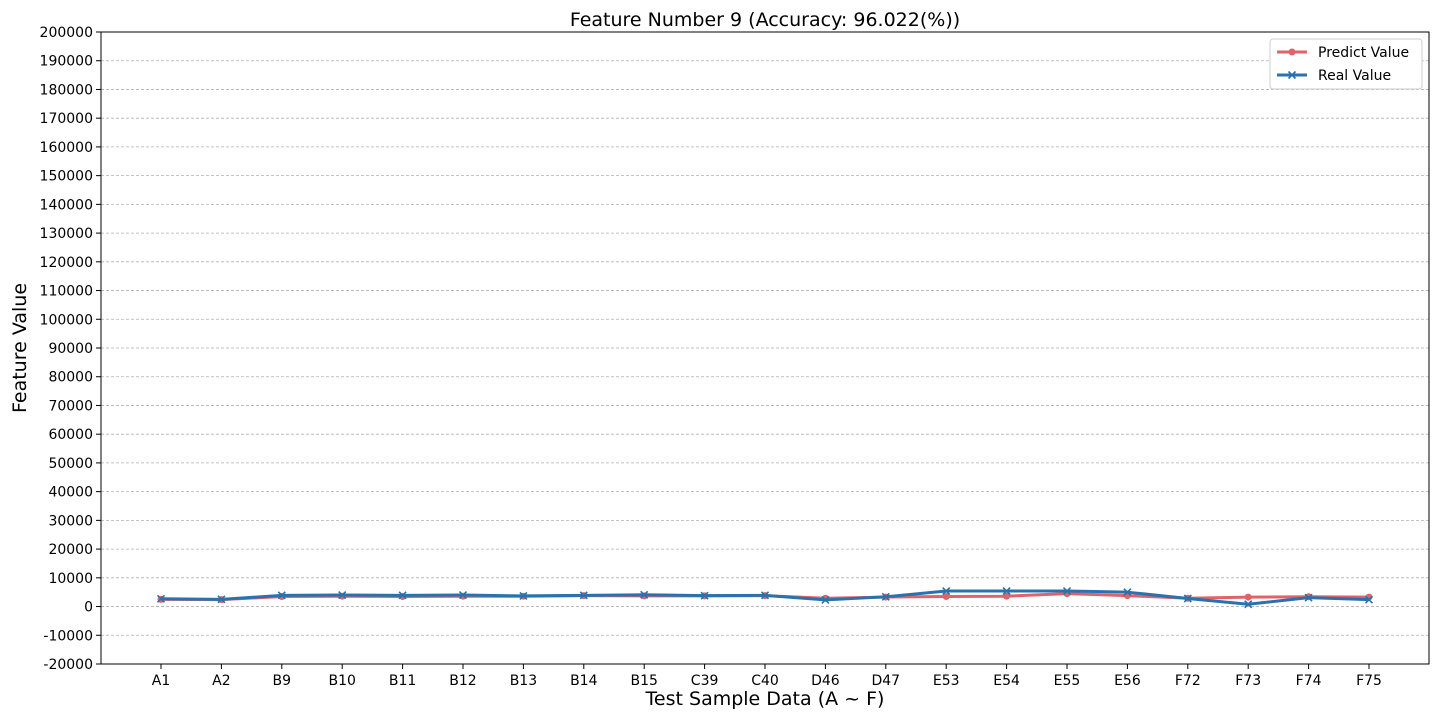 The image size is (1440, 720). I want to click on legend: Predict Value Real Value, so click(1346, 64).